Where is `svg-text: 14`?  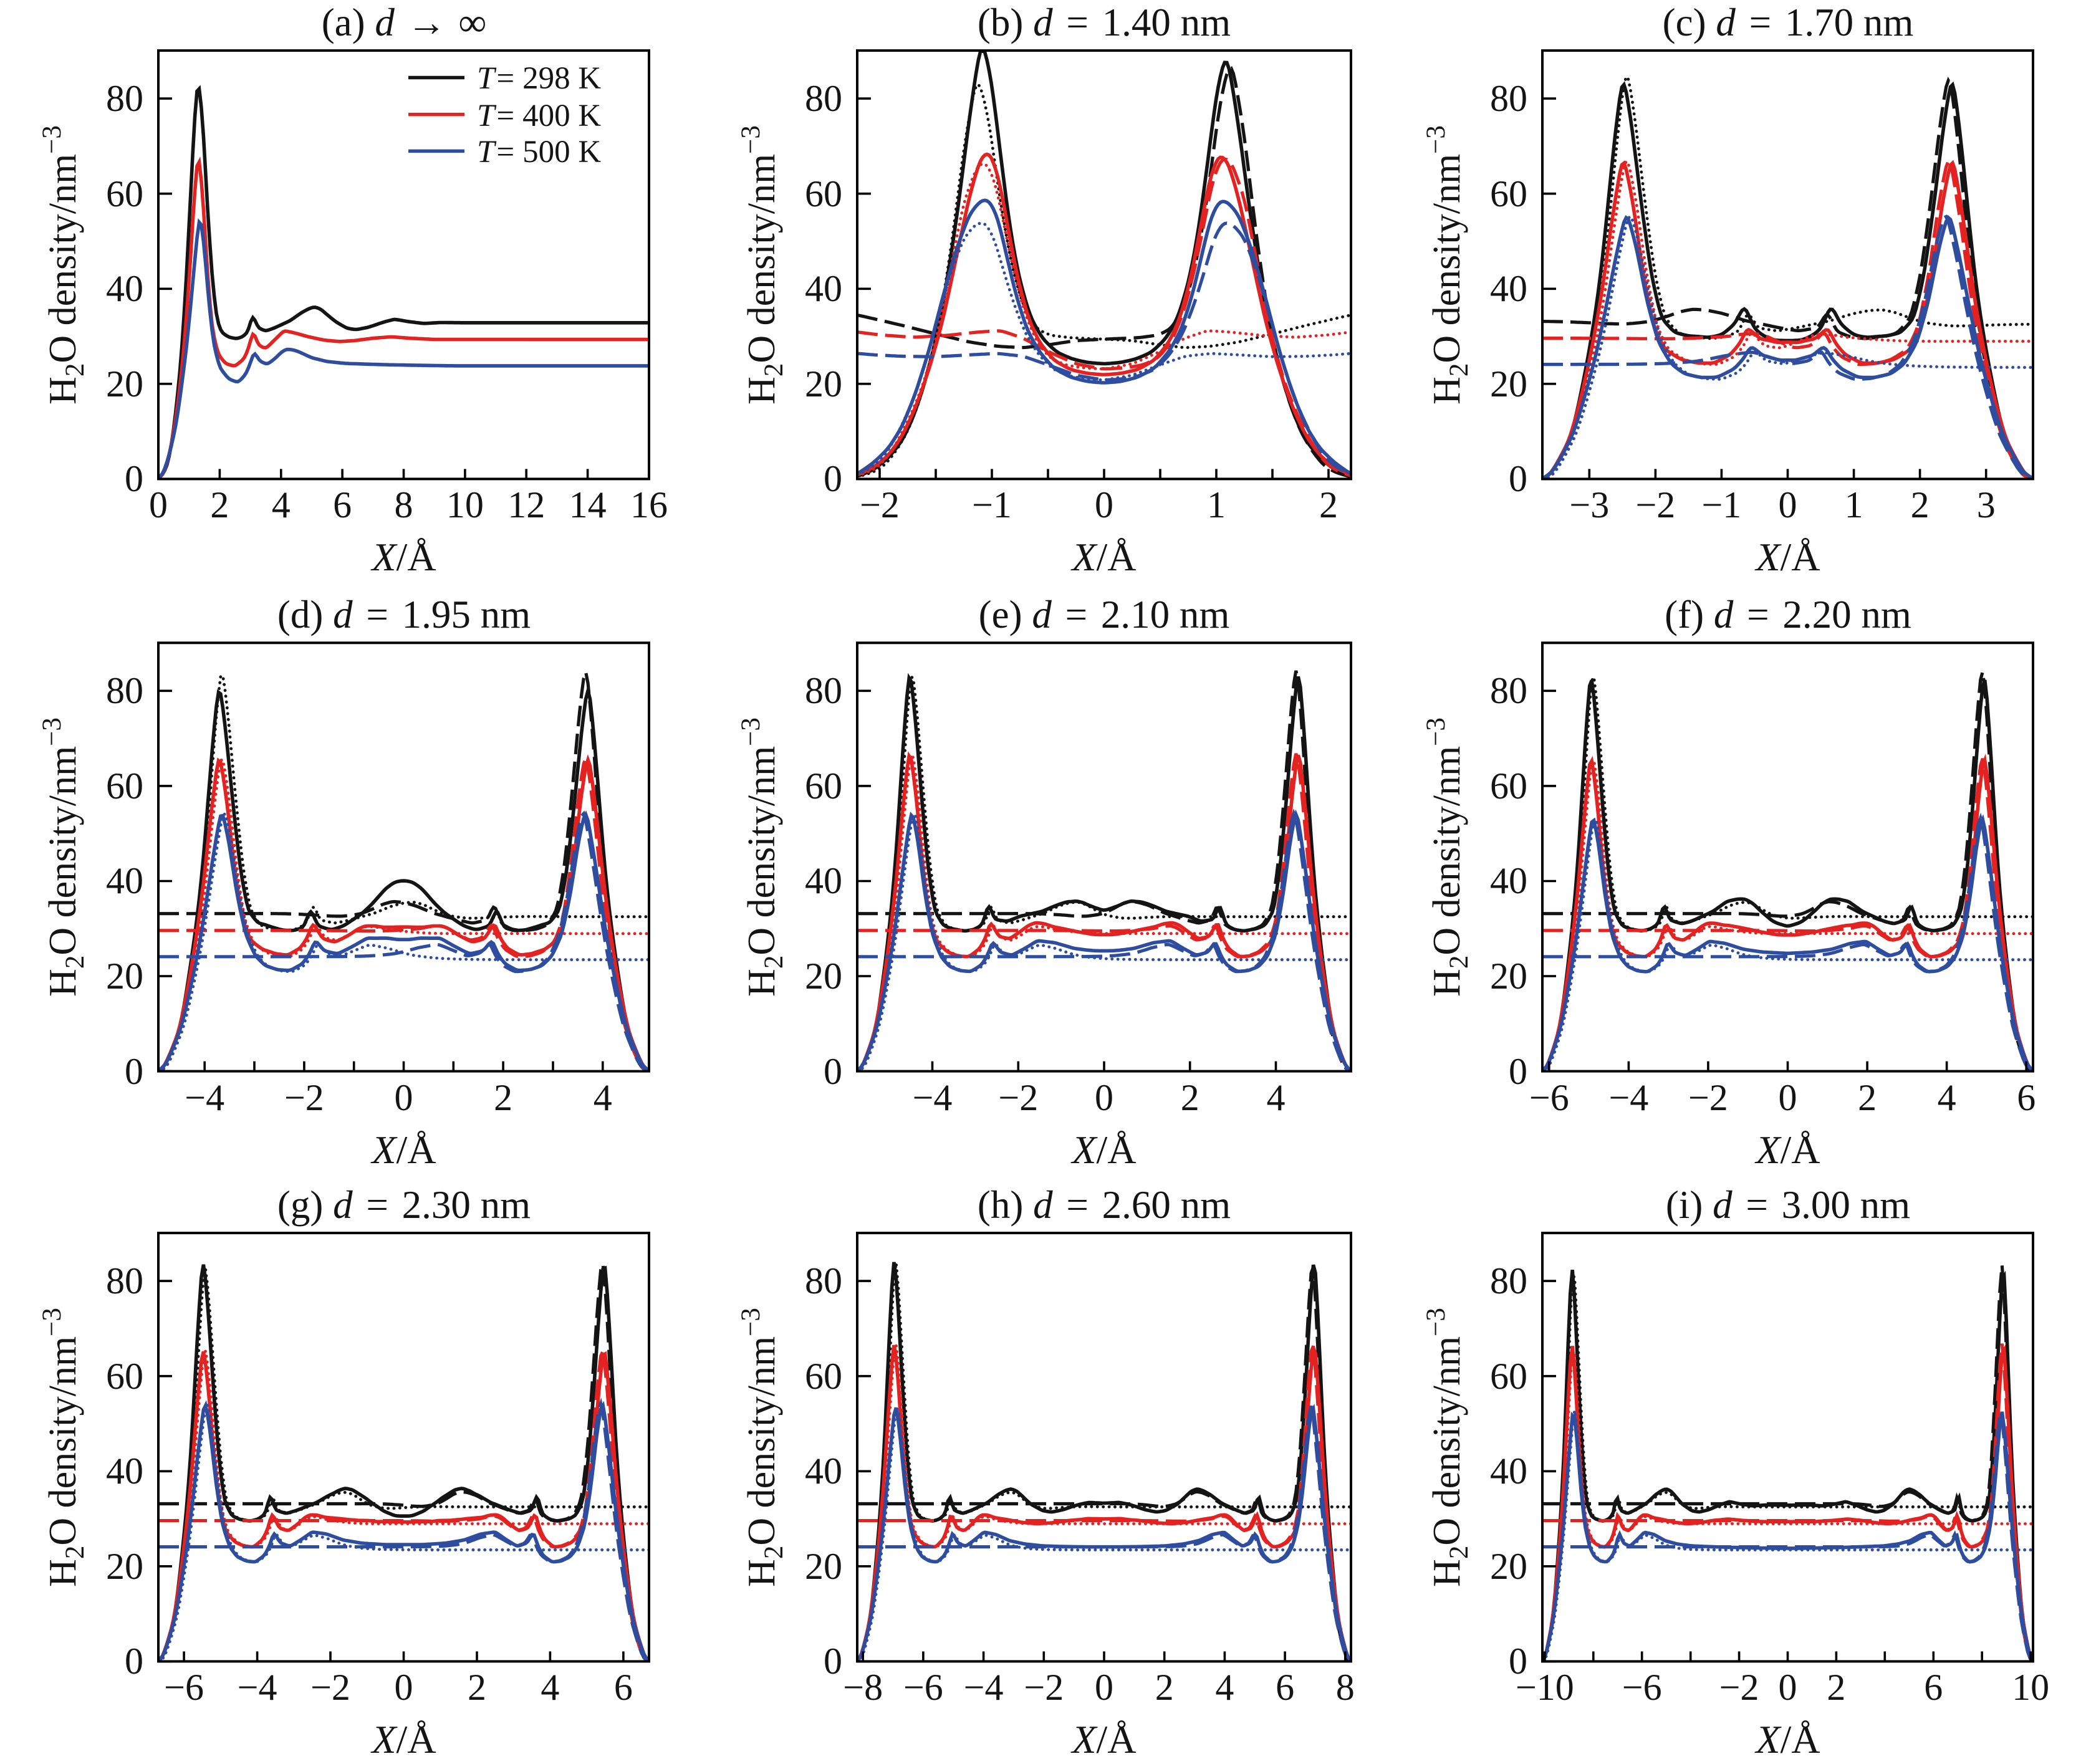
svg-text: 14 is located at coordinates (588, 504).